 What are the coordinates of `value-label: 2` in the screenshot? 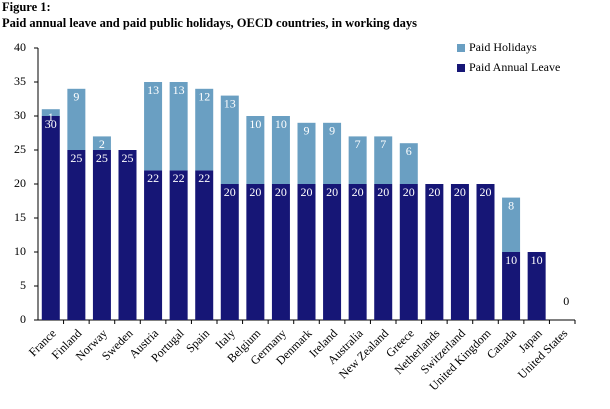 It's located at (102, 144).